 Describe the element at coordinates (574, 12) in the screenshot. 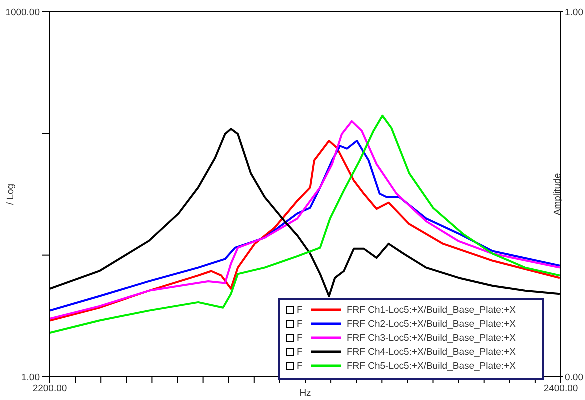

I see `y2-tick-label: 1.00` at that location.